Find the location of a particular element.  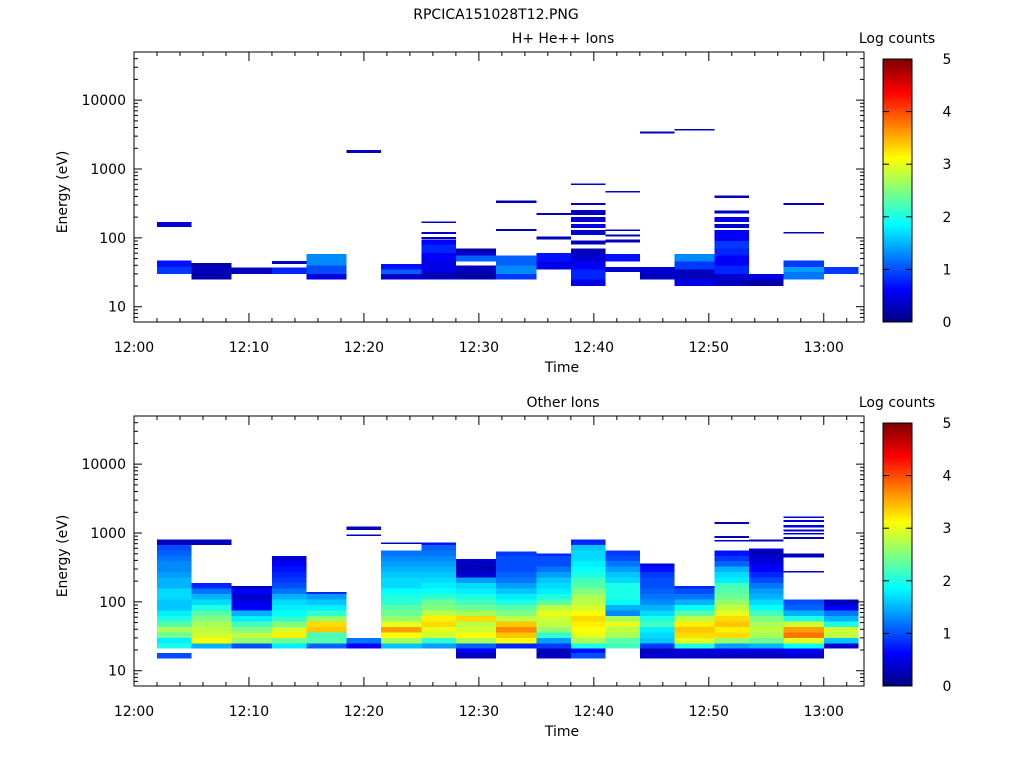

colorbar is located at coordinates (897, 555).